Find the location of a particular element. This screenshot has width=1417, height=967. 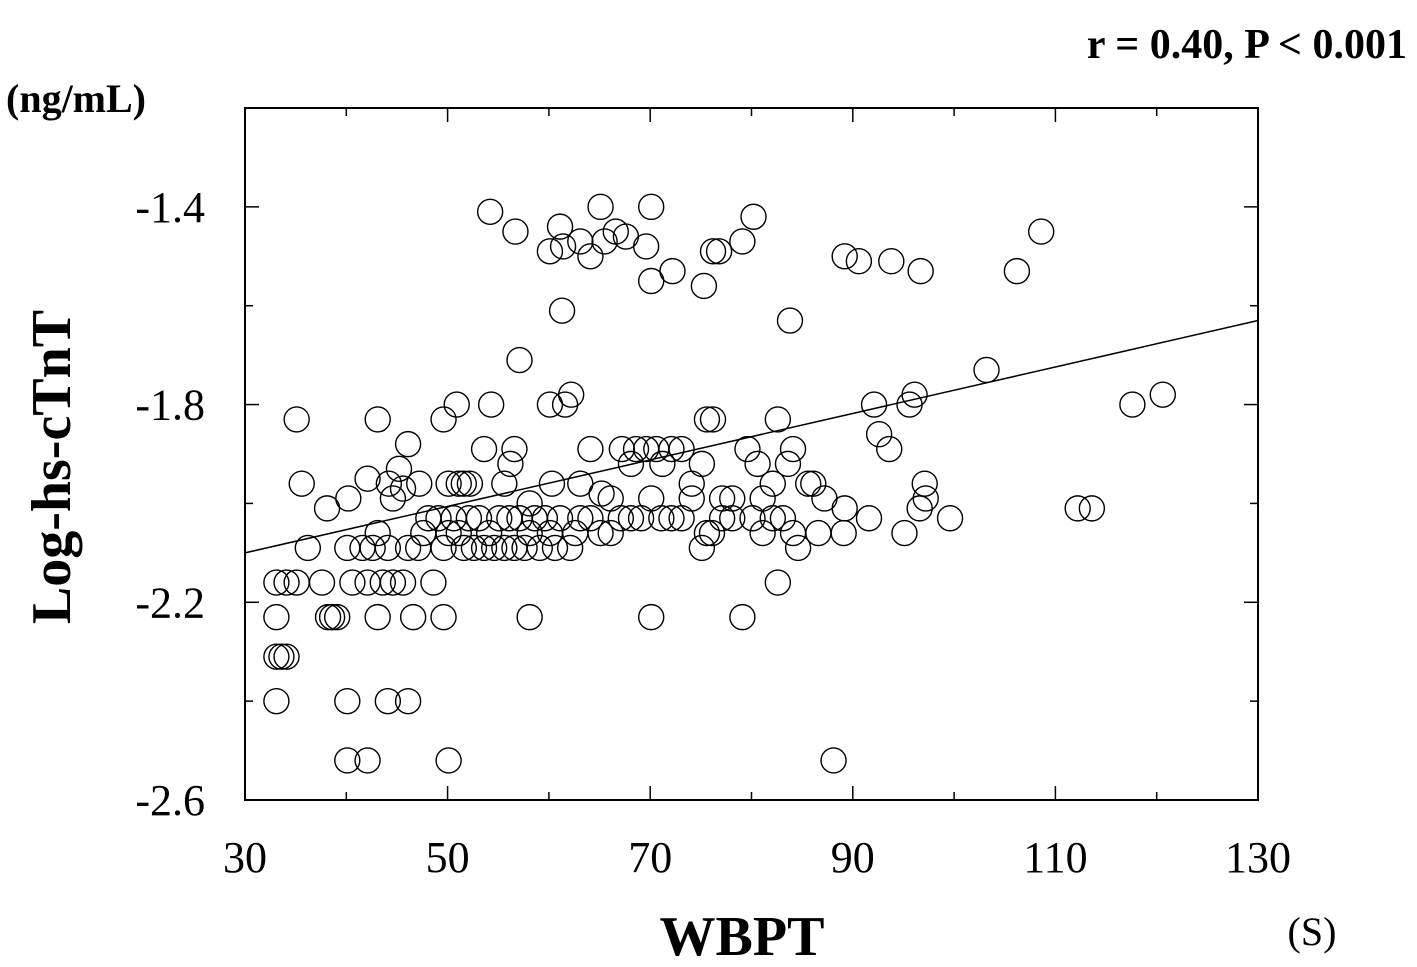

x-tick-label: 30 is located at coordinates (245, 857).